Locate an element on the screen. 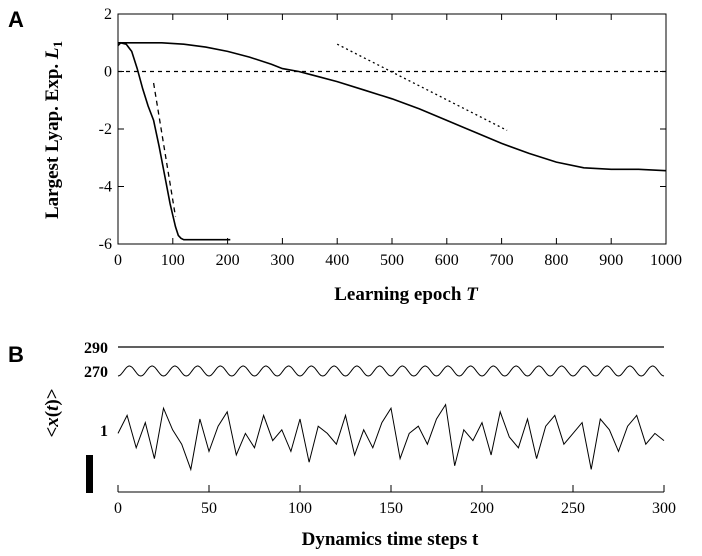  panel-a-series-2-line is located at coordinates (164, 149).